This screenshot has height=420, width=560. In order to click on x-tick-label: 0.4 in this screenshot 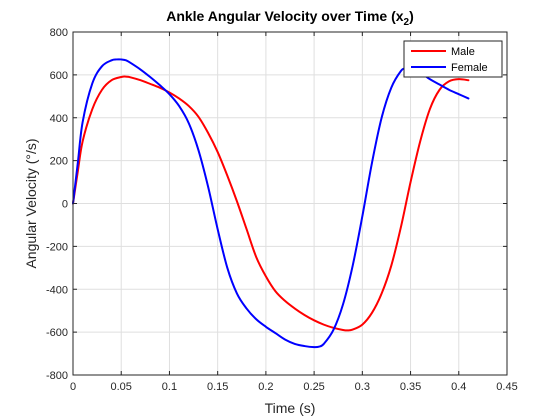, I will do `click(458, 387)`.